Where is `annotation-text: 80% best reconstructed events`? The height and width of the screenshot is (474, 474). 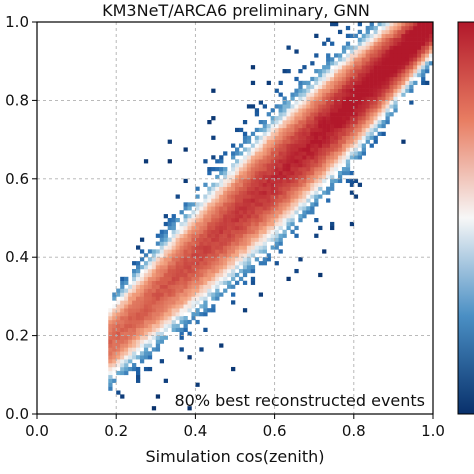
annotation-text: 80% best reconstructed events is located at coordinates (299, 400).